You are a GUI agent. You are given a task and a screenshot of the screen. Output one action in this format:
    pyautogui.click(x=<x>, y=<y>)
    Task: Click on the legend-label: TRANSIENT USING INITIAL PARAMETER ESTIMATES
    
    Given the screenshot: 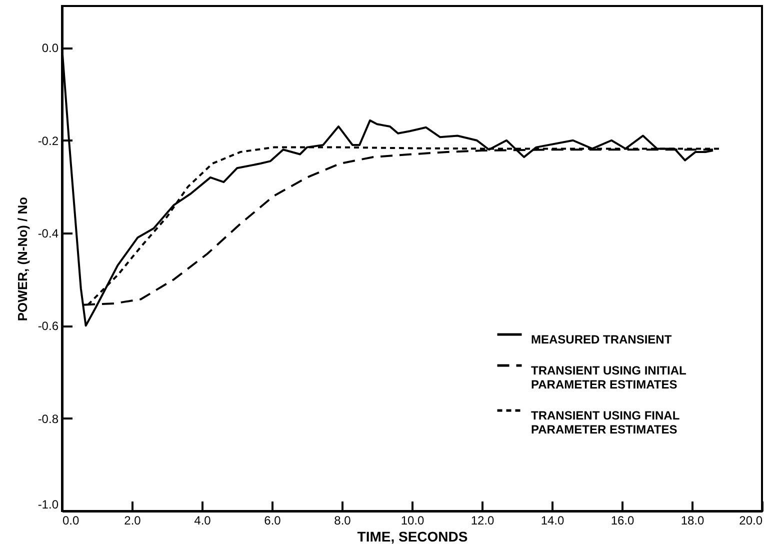 What is the action you would take?
    pyautogui.click(x=608, y=378)
    